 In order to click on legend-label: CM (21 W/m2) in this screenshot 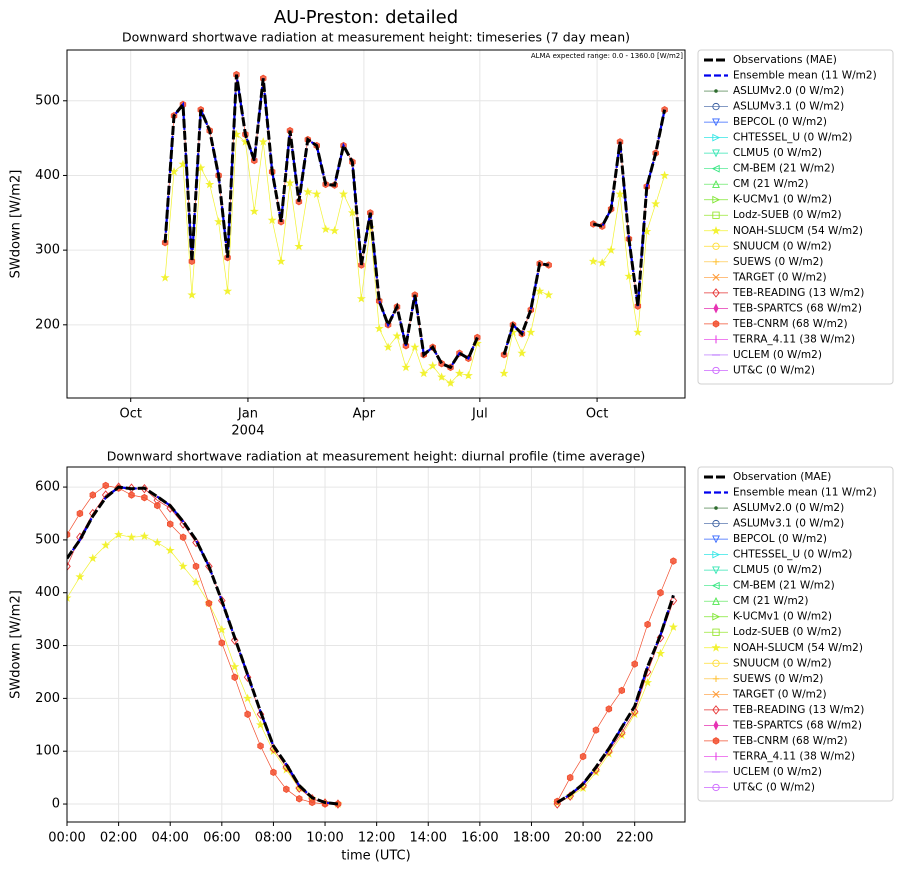, I will do `click(770, 184)`.